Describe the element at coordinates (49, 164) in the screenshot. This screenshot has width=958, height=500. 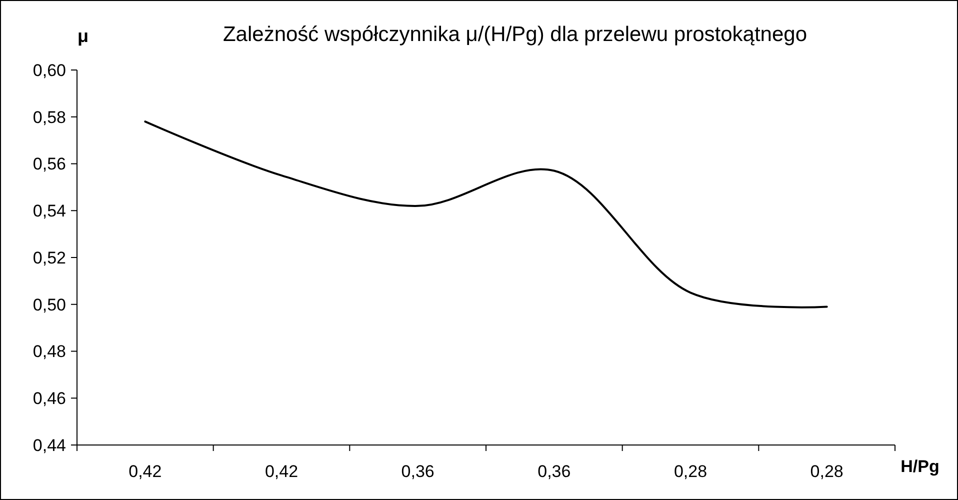
I see `y-tick-label: 0,56` at that location.